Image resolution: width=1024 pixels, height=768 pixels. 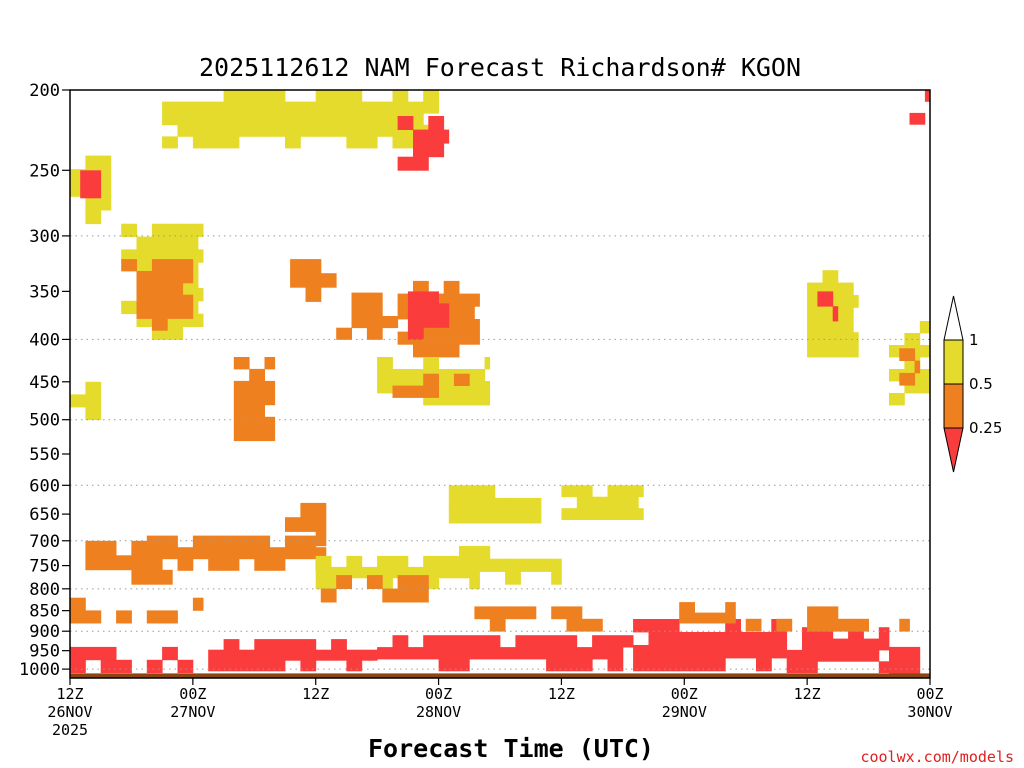 What do you see at coordinates (44, 171) in the screenshot?
I see `y-tick-label: 250` at bounding box center [44, 171].